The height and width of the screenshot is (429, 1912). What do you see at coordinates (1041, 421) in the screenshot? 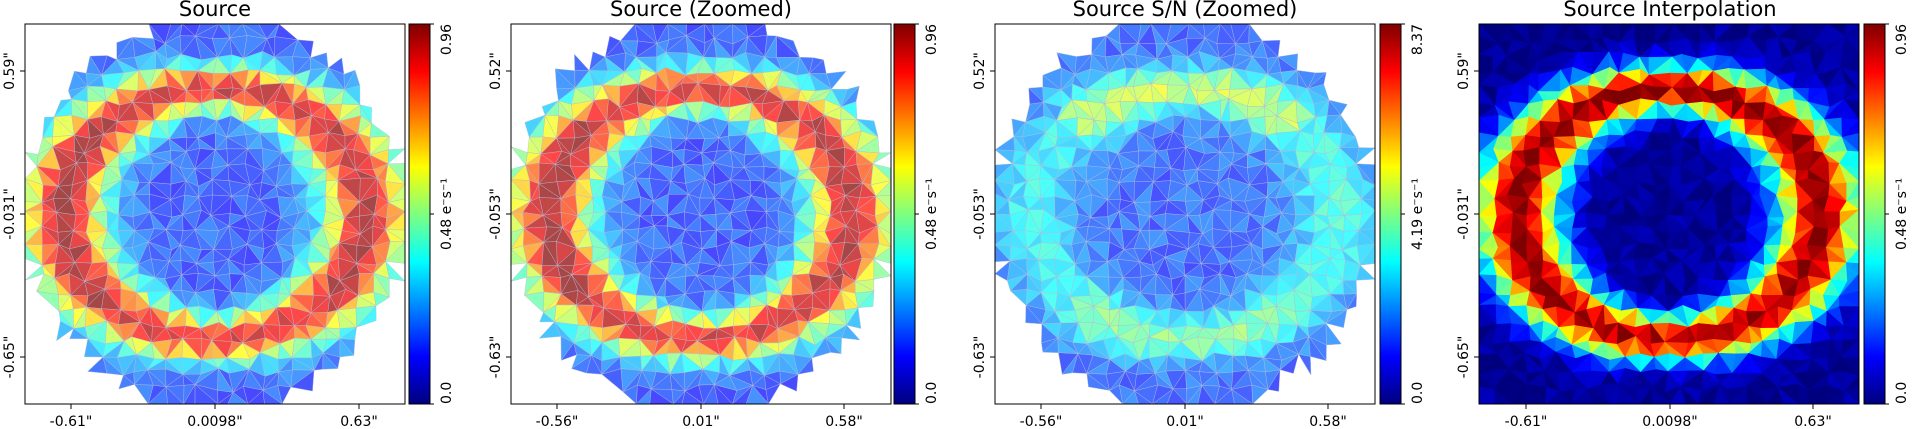
I see `x-tick-label: -0.56"` at bounding box center [1041, 421].